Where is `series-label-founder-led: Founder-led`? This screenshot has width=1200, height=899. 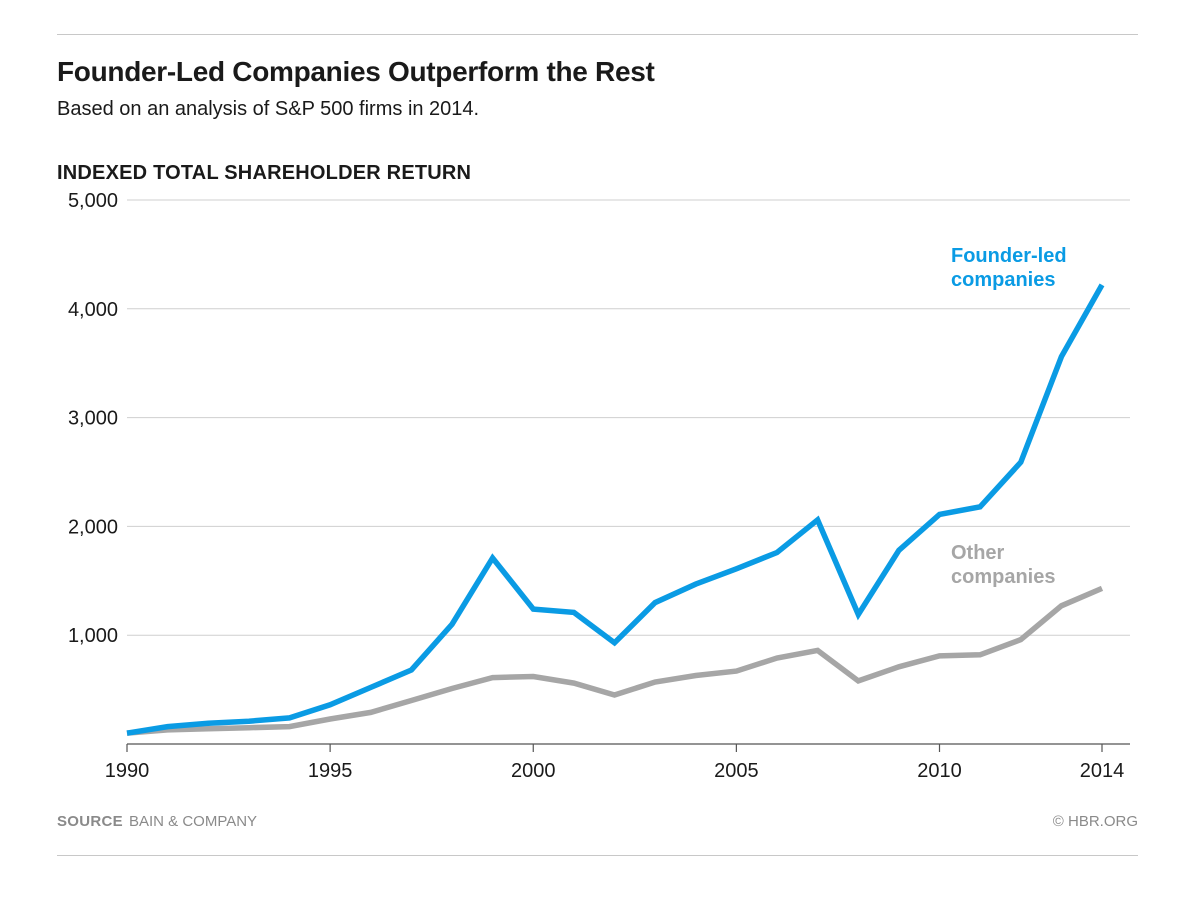
series-label-founder-led: Founder-led is located at coordinates (1009, 256).